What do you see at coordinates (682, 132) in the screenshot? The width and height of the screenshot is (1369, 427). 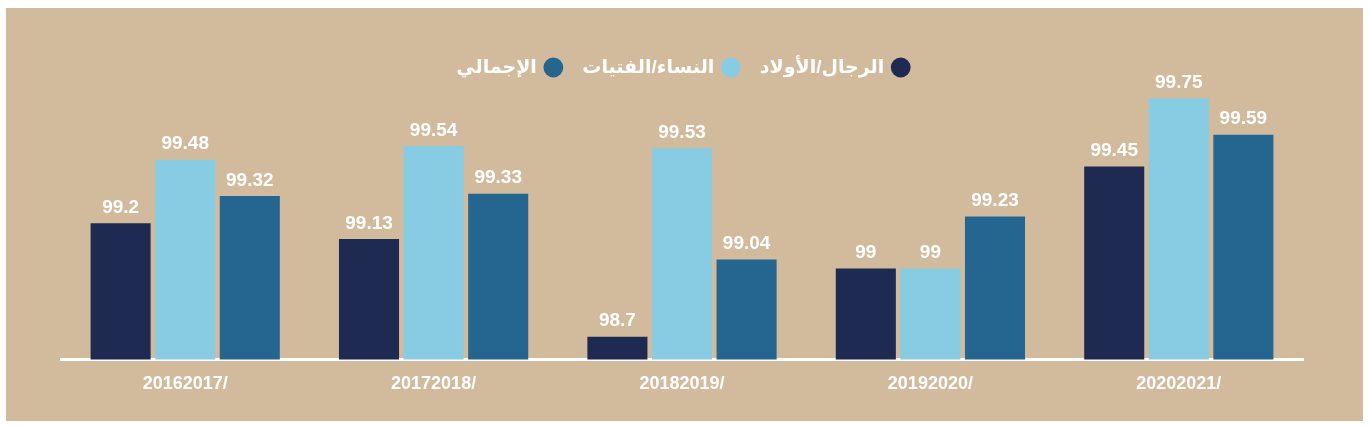 I see `data-label: 99.53` at bounding box center [682, 132].